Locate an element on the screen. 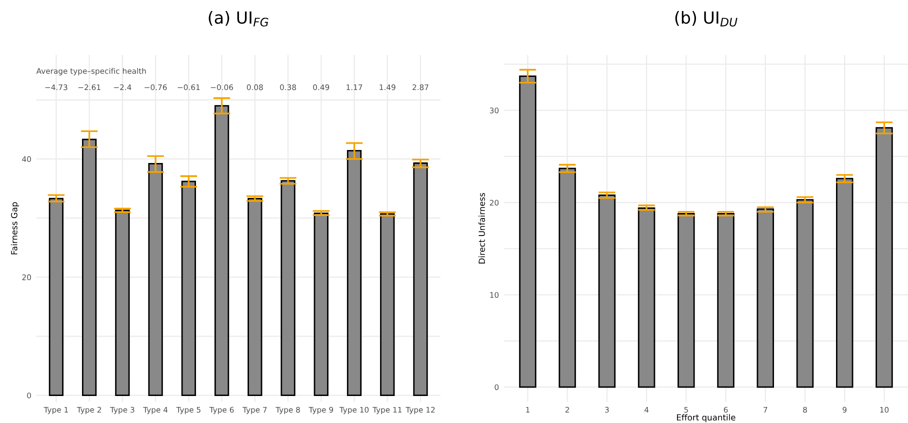 This screenshot has width=908, height=423. y-axis-title: Fairness Gap is located at coordinates (14, 228).